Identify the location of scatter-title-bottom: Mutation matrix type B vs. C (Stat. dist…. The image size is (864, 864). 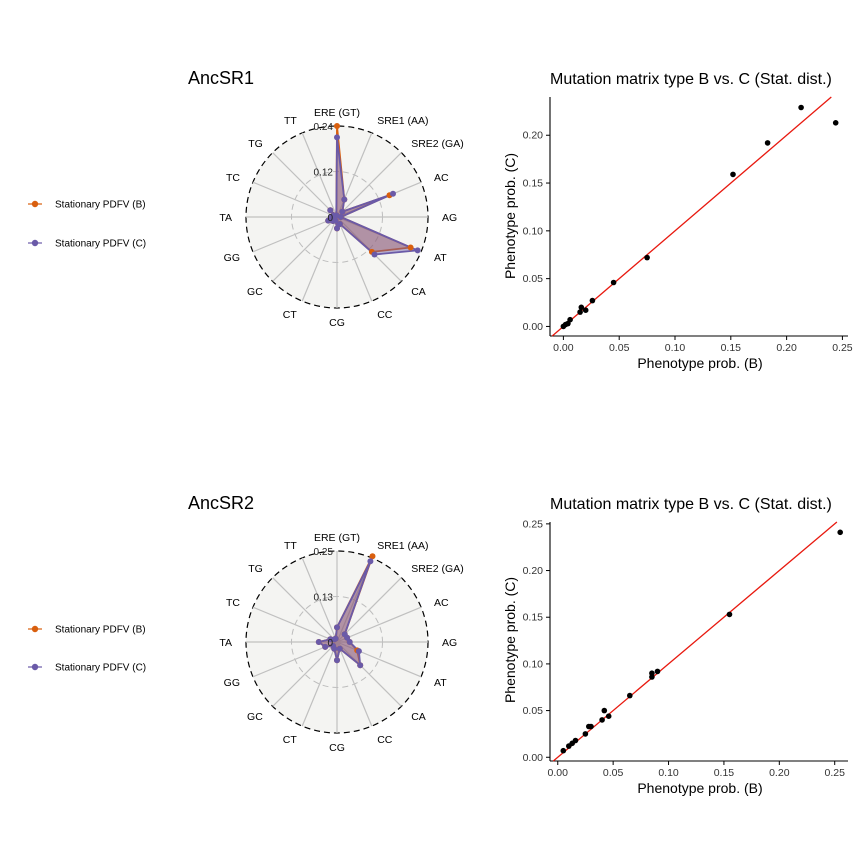
(691, 504).